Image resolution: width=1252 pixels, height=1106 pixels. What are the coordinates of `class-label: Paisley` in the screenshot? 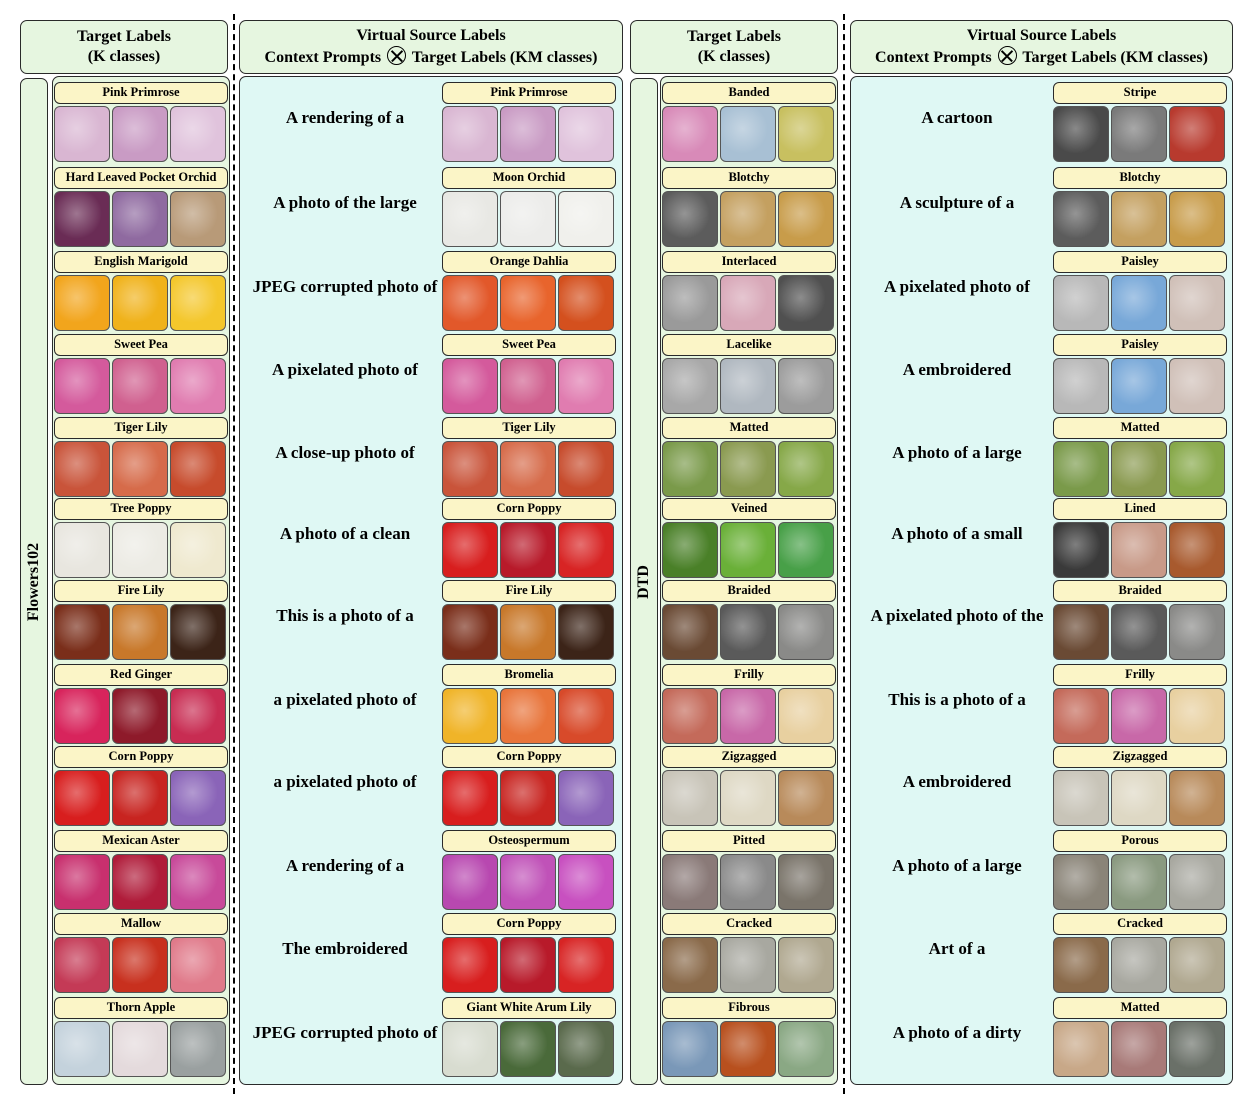 It's located at (1140, 262).